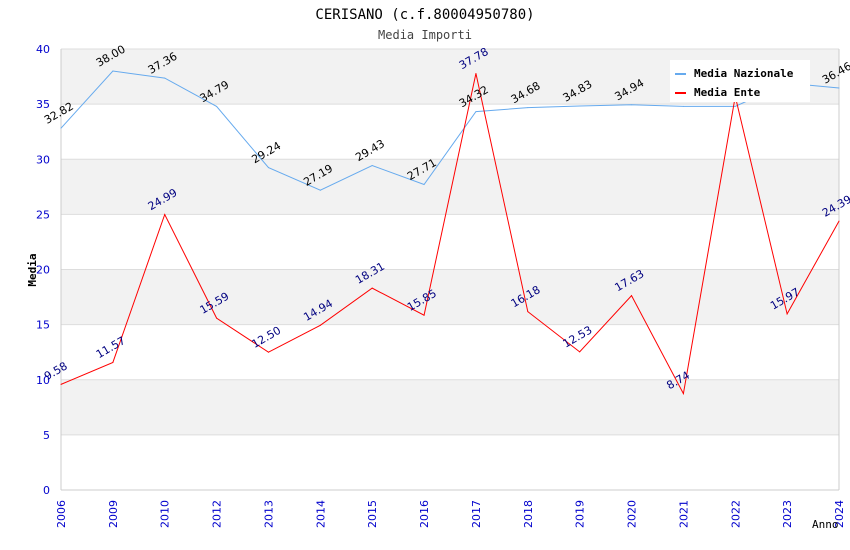 The width and height of the screenshot is (850, 550). What do you see at coordinates (165, 514) in the screenshot?
I see `x-tick-label: 2010` at bounding box center [165, 514].